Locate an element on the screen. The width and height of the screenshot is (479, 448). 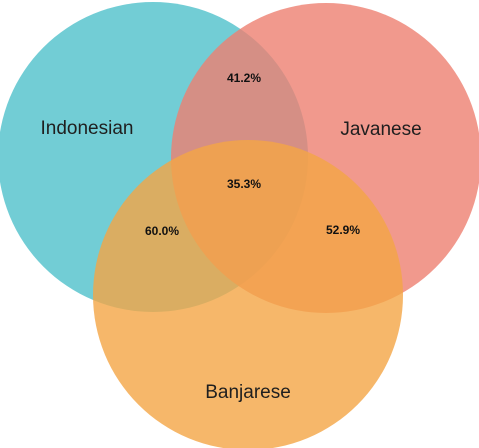
javanese-label: Javanese is located at coordinates (380, 129).